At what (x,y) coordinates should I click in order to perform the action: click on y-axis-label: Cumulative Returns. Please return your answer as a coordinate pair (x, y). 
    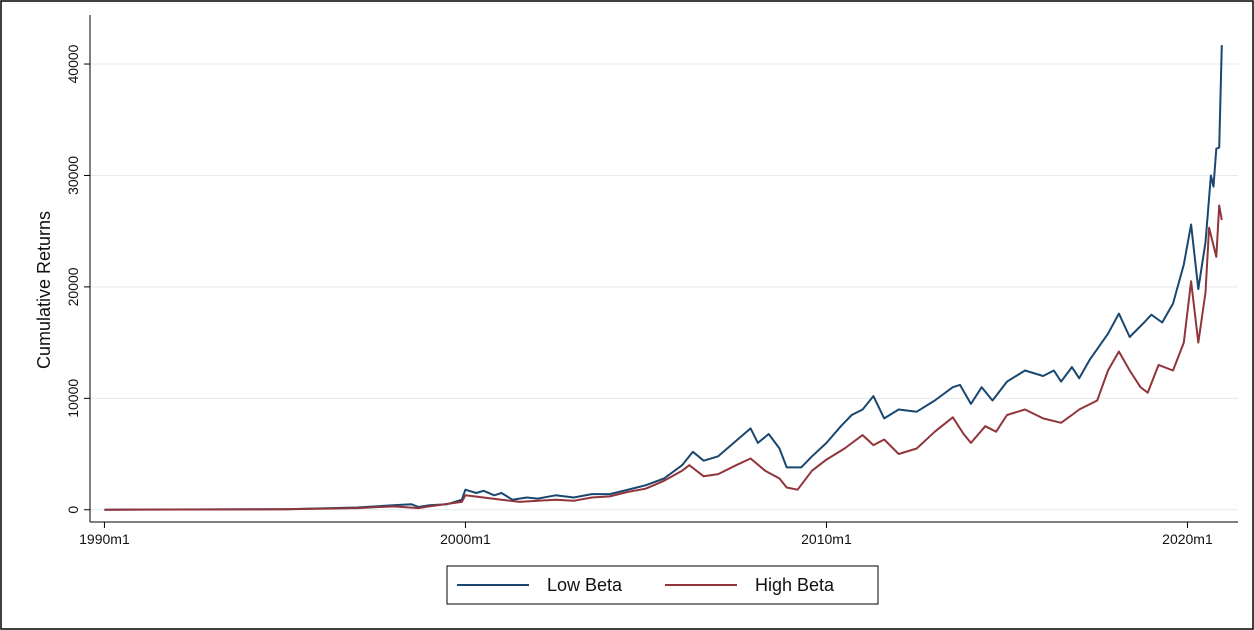
    Looking at the image, I should click on (44, 290).